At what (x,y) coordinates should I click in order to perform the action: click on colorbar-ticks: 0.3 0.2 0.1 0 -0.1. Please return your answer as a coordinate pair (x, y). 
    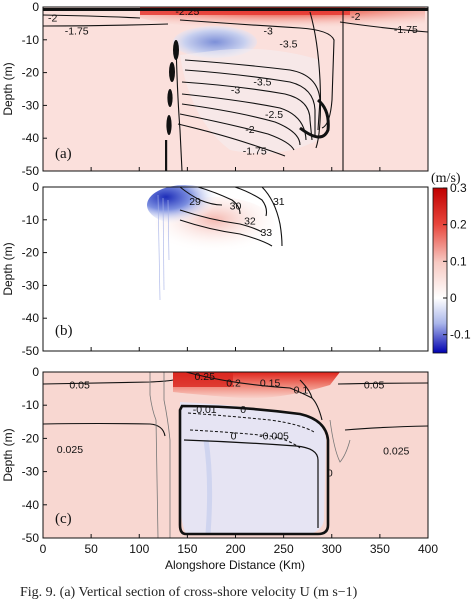
    Looking at the image, I should click on (457, 261).